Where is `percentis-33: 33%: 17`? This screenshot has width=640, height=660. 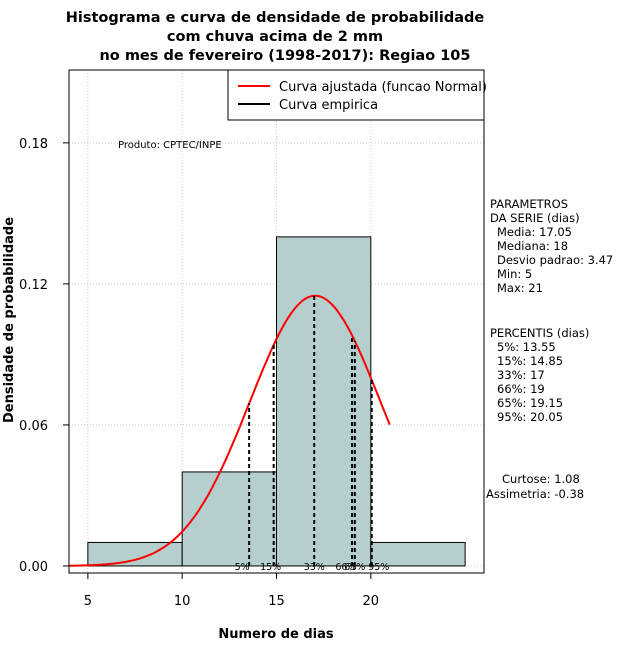
percentis-33: 33%: 17 is located at coordinates (521, 375).